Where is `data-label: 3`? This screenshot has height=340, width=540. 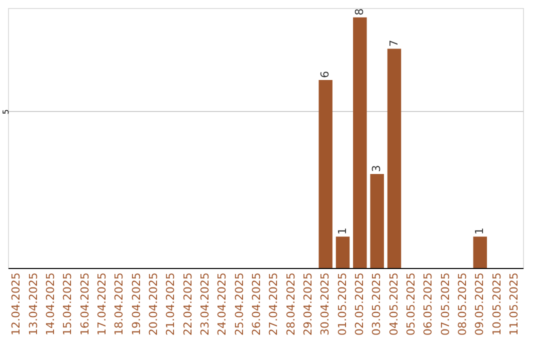 data-label: 3 is located at coordinates (377, 168).